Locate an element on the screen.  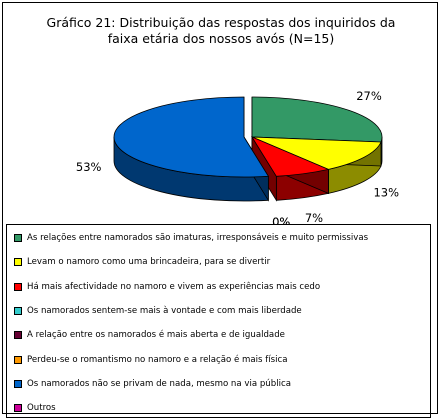
chart-title-line-2: faixa etária dos nossos avós (N=15) is located at coordinates (221, 38).